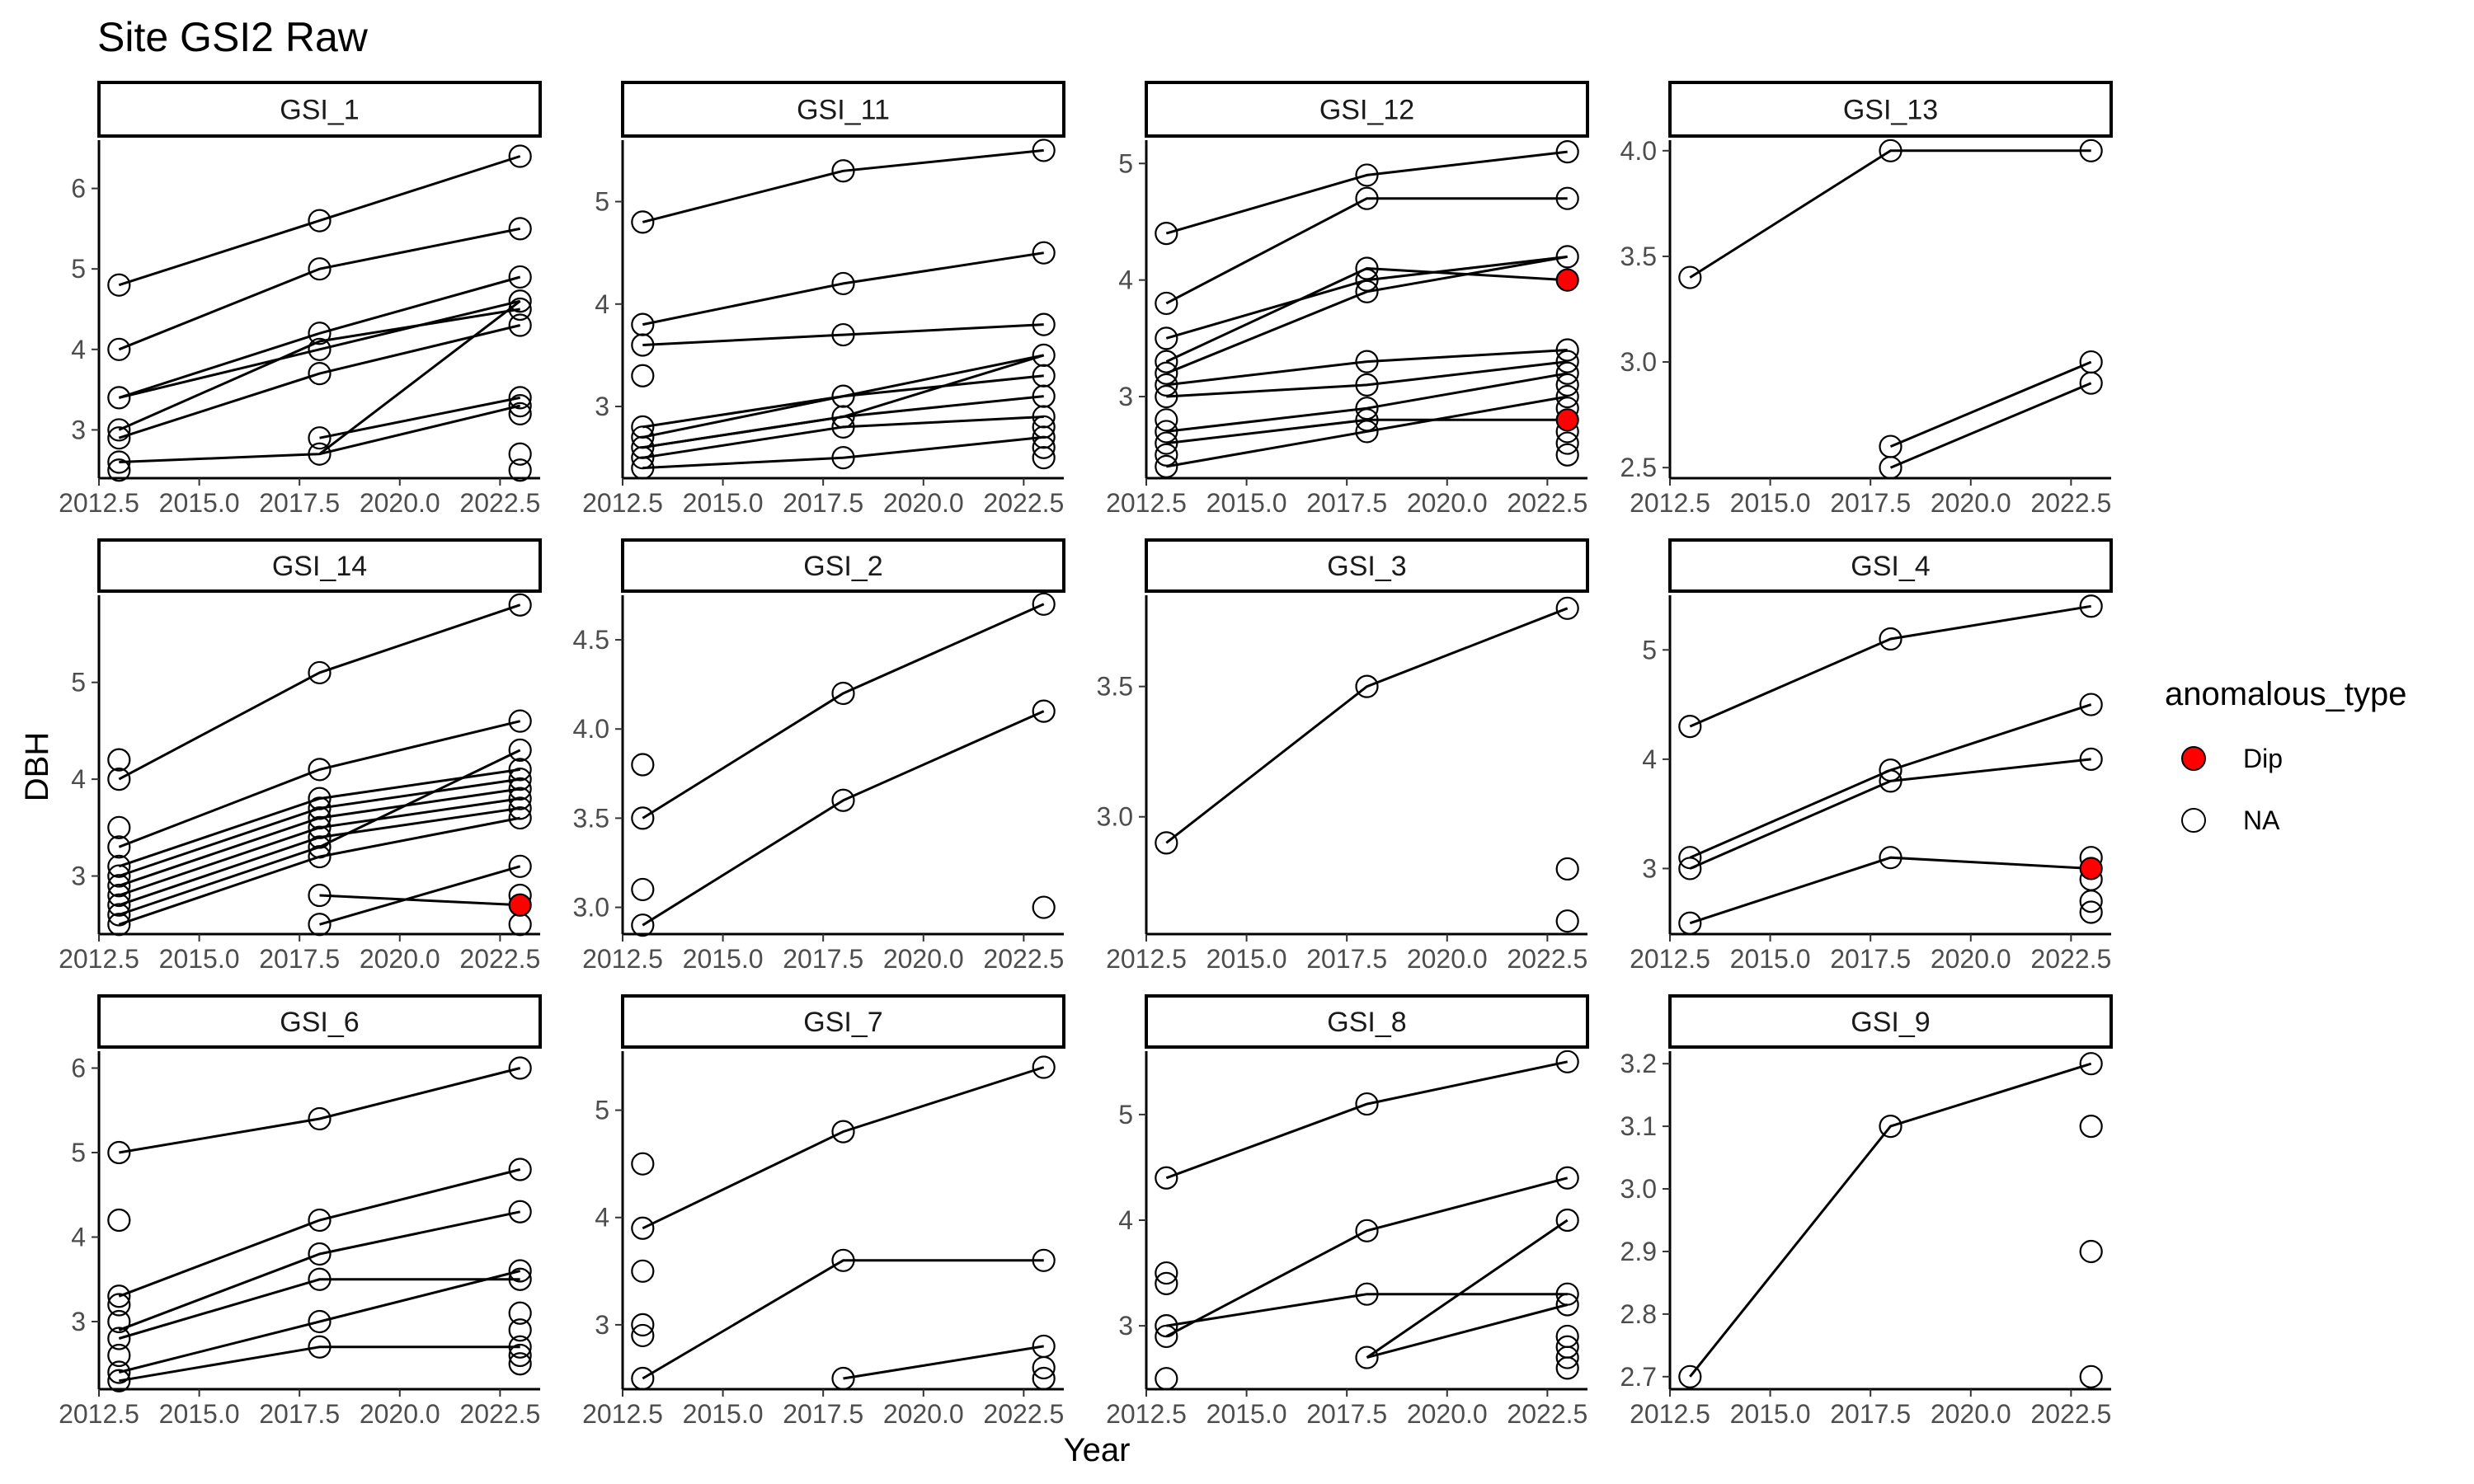  Describe the element at coordinates (319, 1022) in the screenshot. I see `facet-label: GSI_6` at that location.